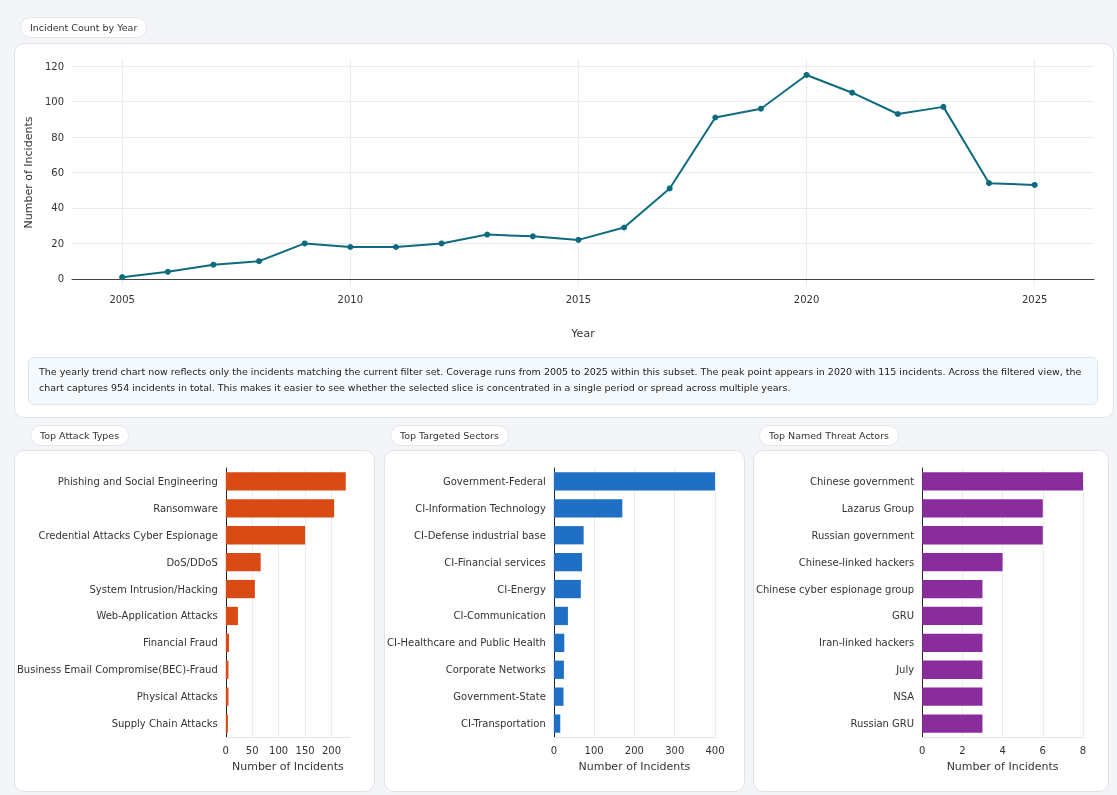 The width and height of the screenshot is (1117, 795). Describe the element at coordinates (856, 562) in the screenshot. I see `y-tick-label: Chinese-linked hackers` at that location.